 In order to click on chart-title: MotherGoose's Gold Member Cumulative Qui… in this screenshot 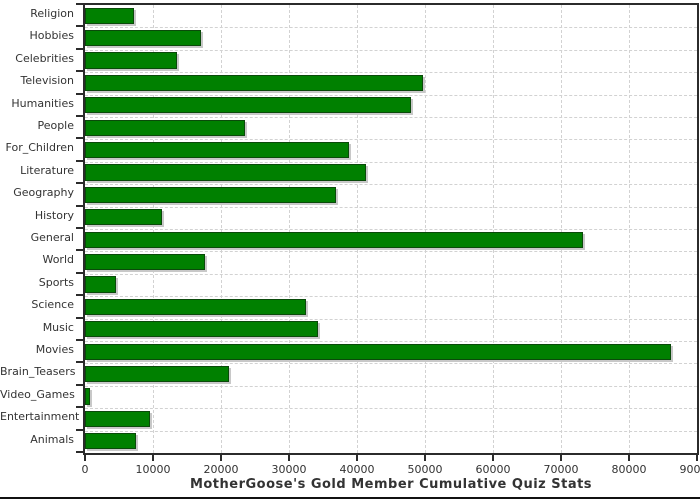, I will do `click(391, 484)`.